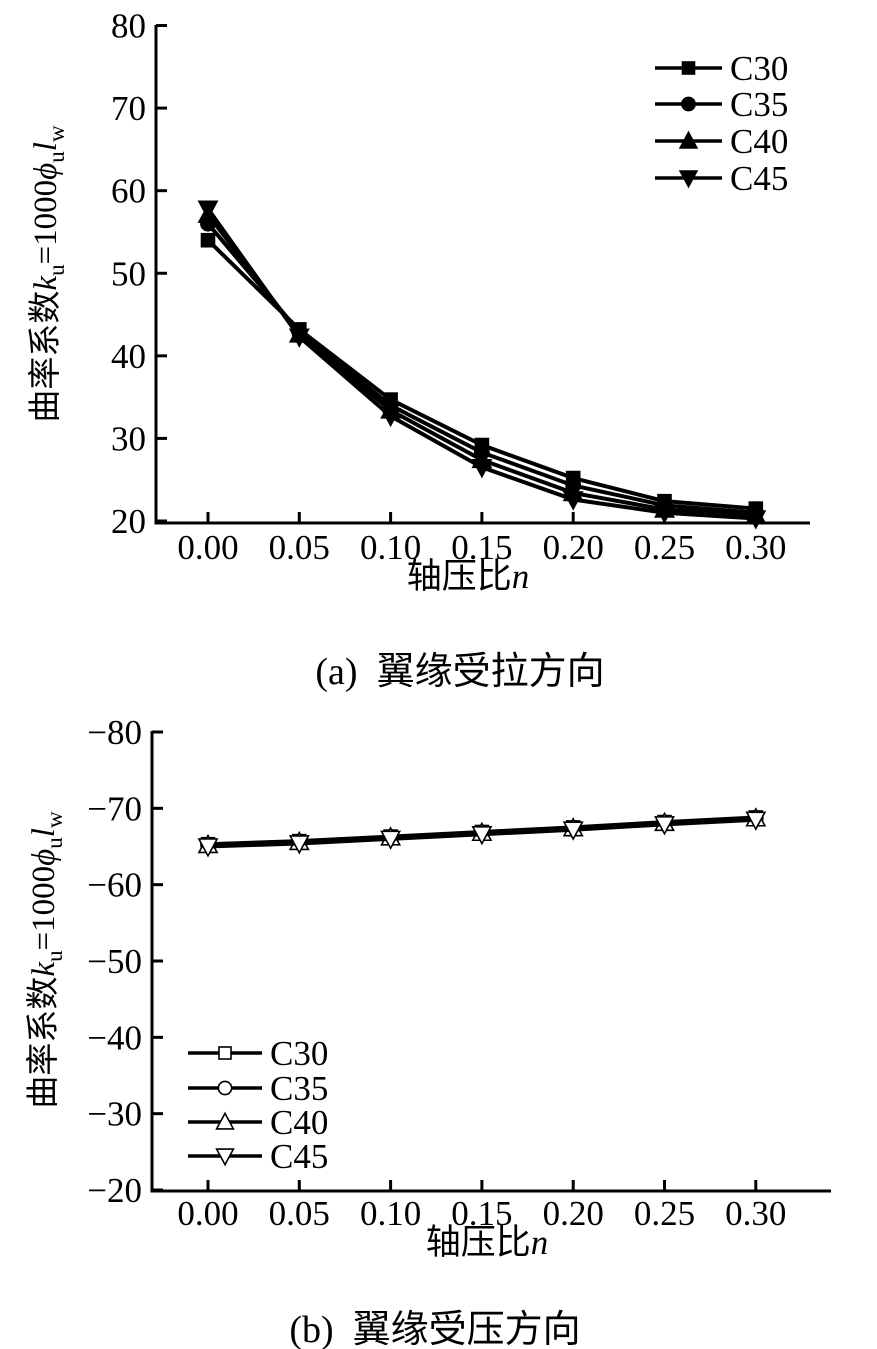  Describe the element at coordinates (435, 1329) in the screenshot. I see `caption-b: (b) 翼缘受压方向` at that location.